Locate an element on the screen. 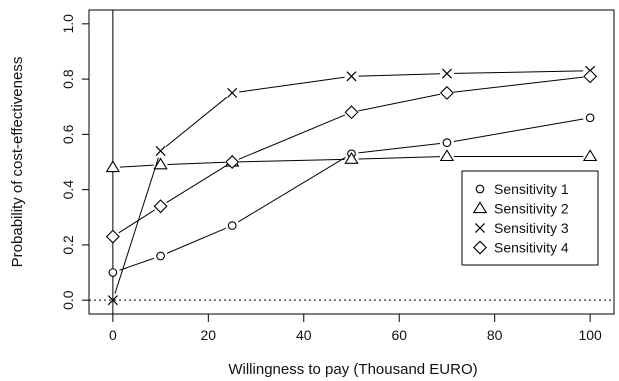  x-tick-label: 40 is located at coordinates (304, 335).